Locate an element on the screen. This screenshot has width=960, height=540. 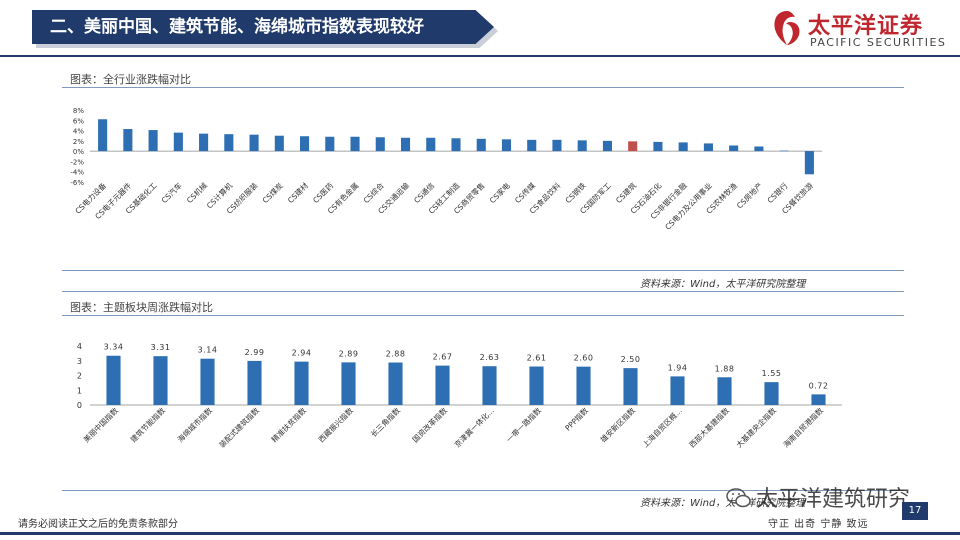
chart1-title: 图表：全行业涨跌幅对比 is located at coordinates (130, 79).